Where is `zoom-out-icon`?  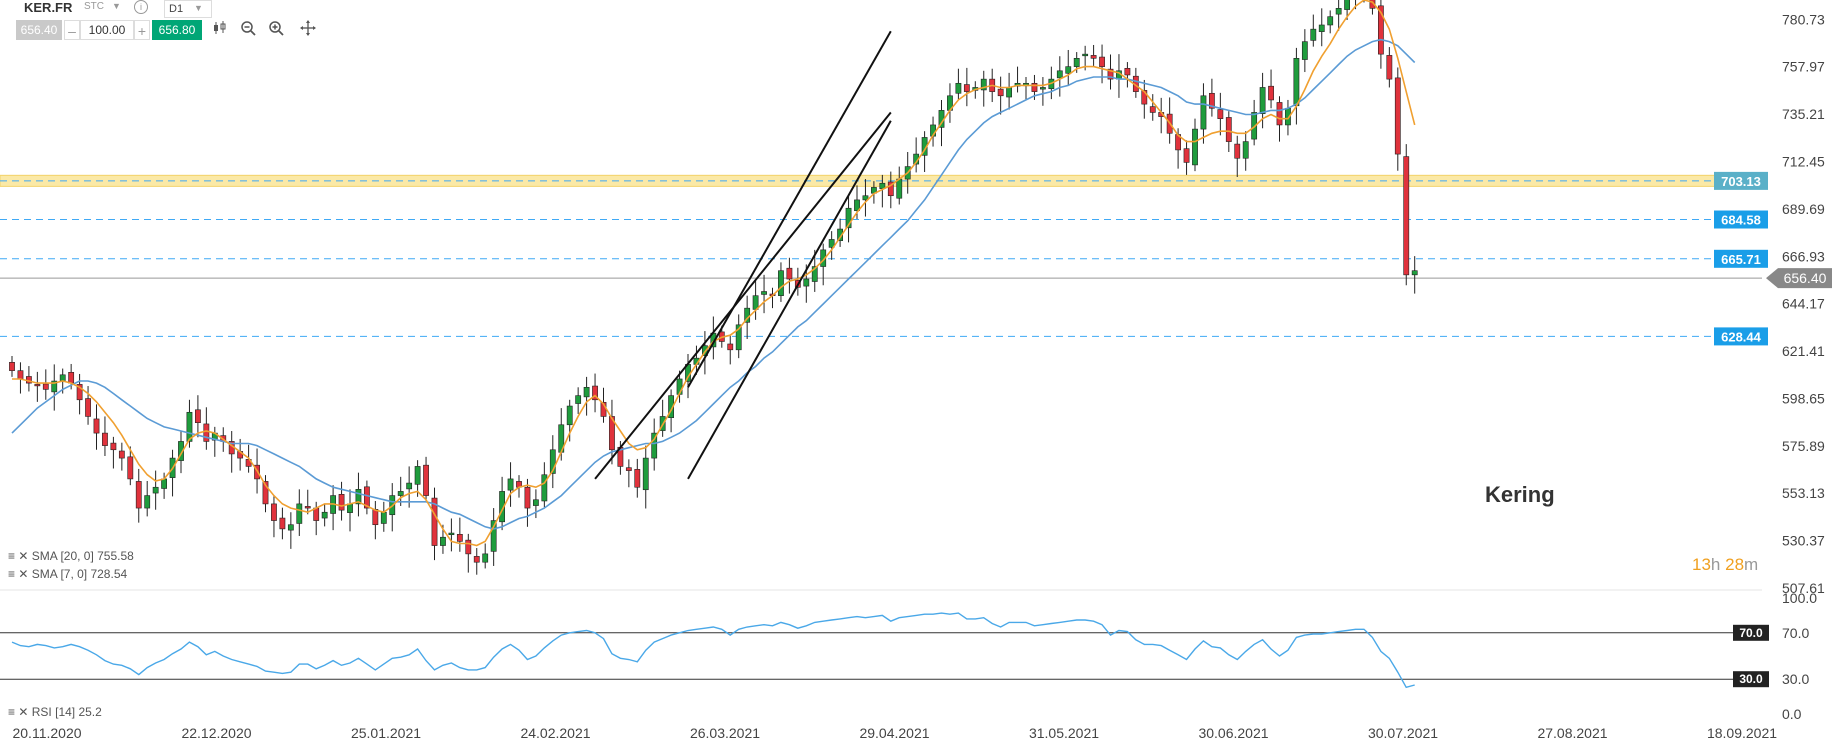 zoom-out-icon is located at coordinates (248, 30).